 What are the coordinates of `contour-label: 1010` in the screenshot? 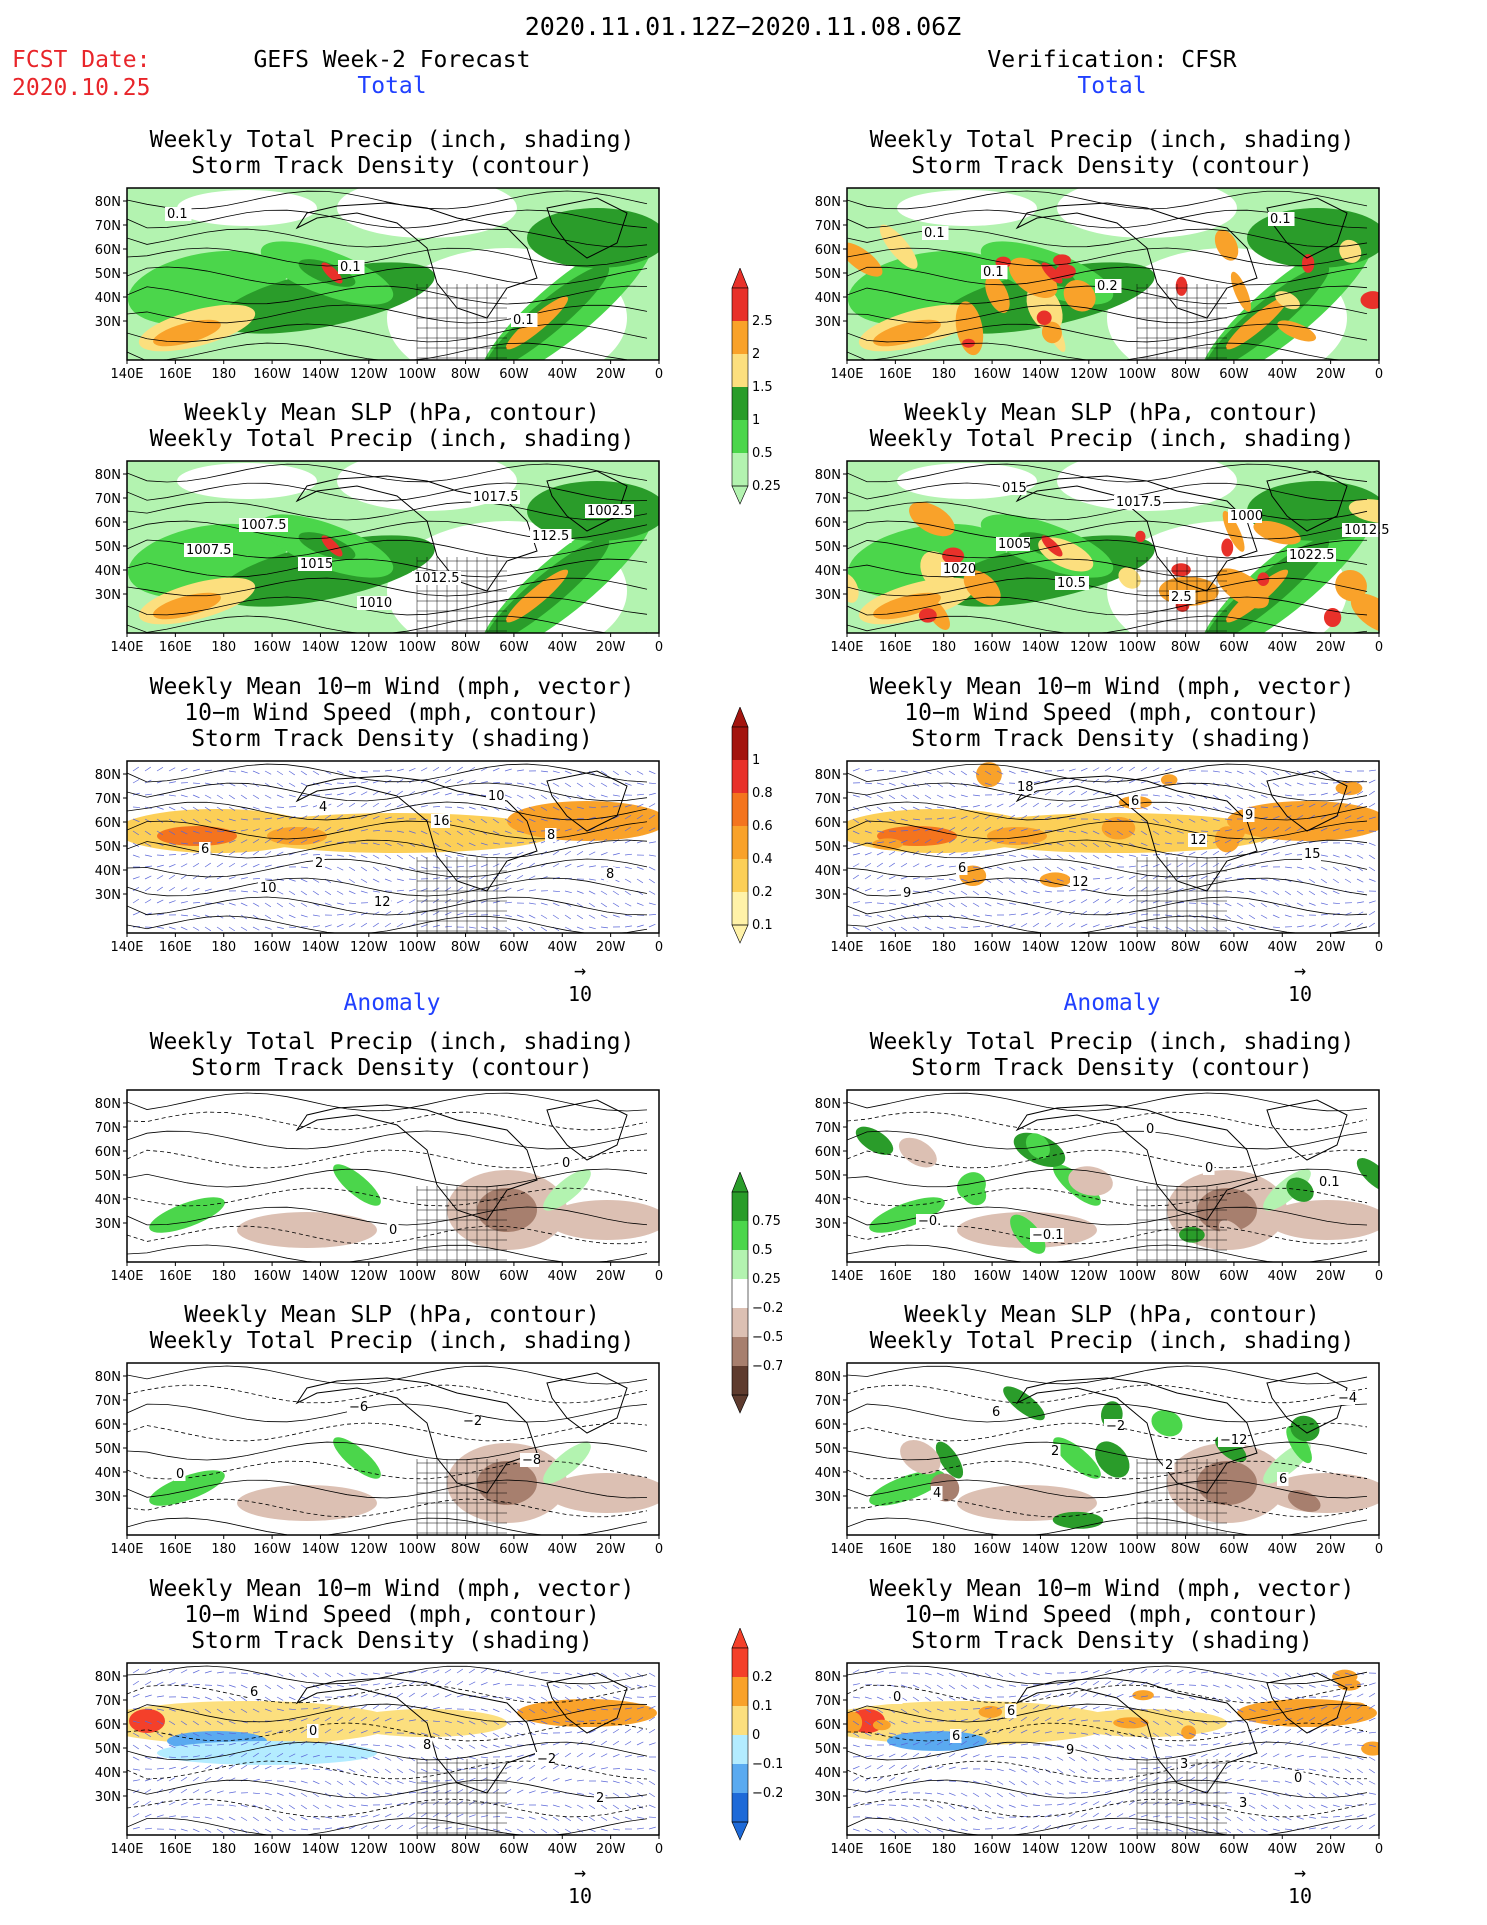 It's located at (375, 603).